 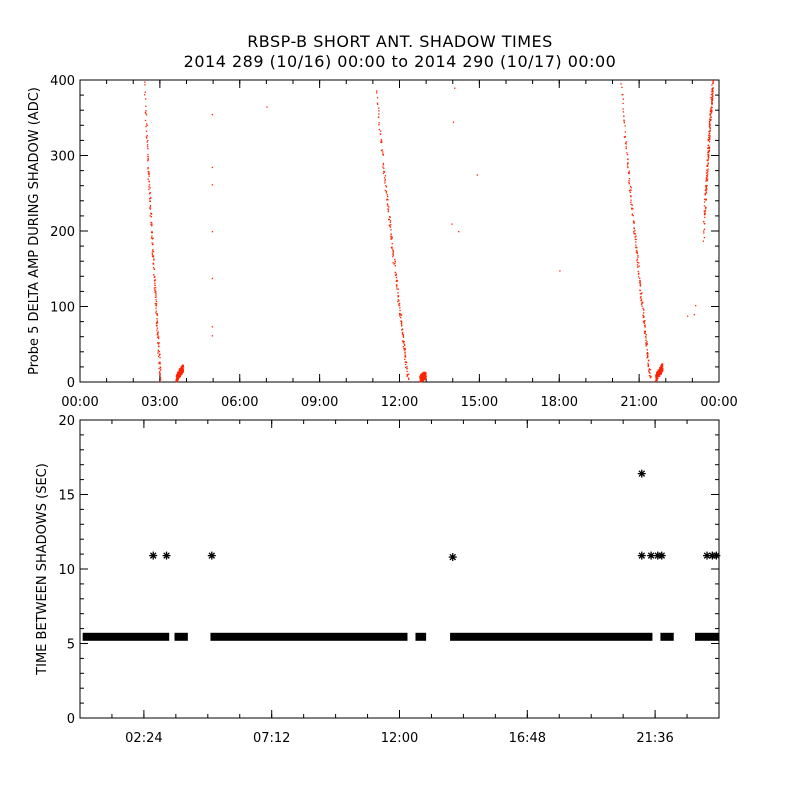 What do you see at coordinates (62, 81) in the screenshot?
I see `y-tick-label: 400` at bounding box center [62, 81].